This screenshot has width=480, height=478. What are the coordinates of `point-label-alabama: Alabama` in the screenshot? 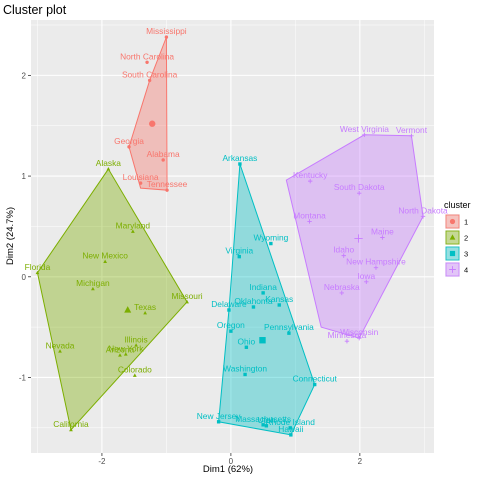 It's located at (163, 154).